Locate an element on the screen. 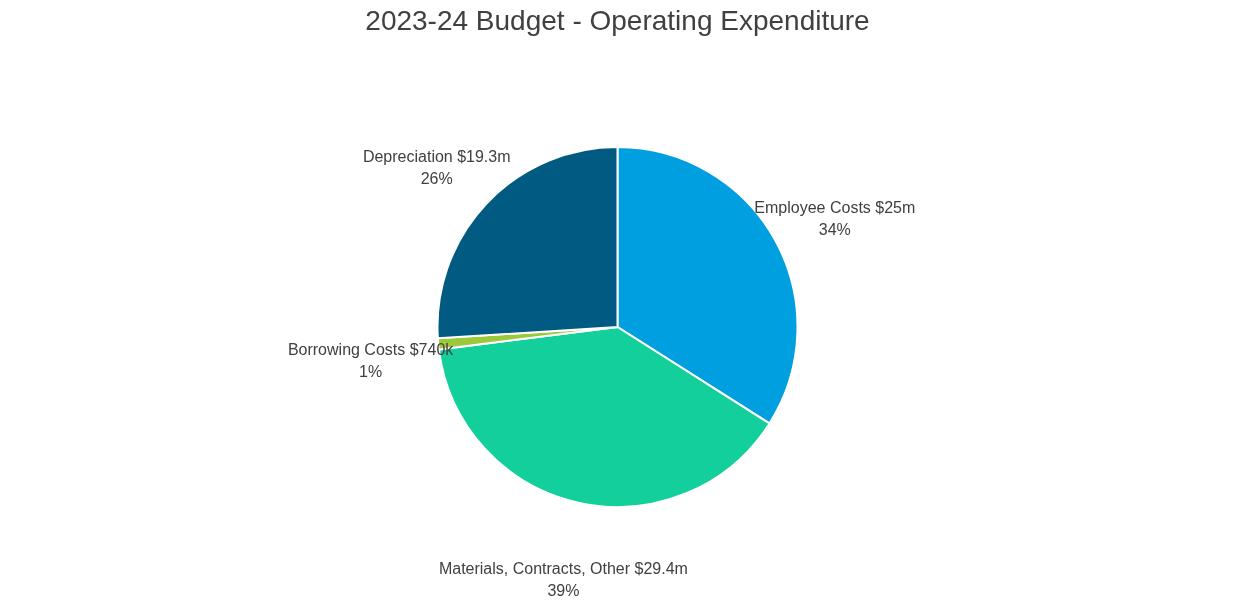 This screenshot has width=1235, height=616. chart-title: 2023-24 Budget - Operating Expenditure is located at coordinates (617, 20).